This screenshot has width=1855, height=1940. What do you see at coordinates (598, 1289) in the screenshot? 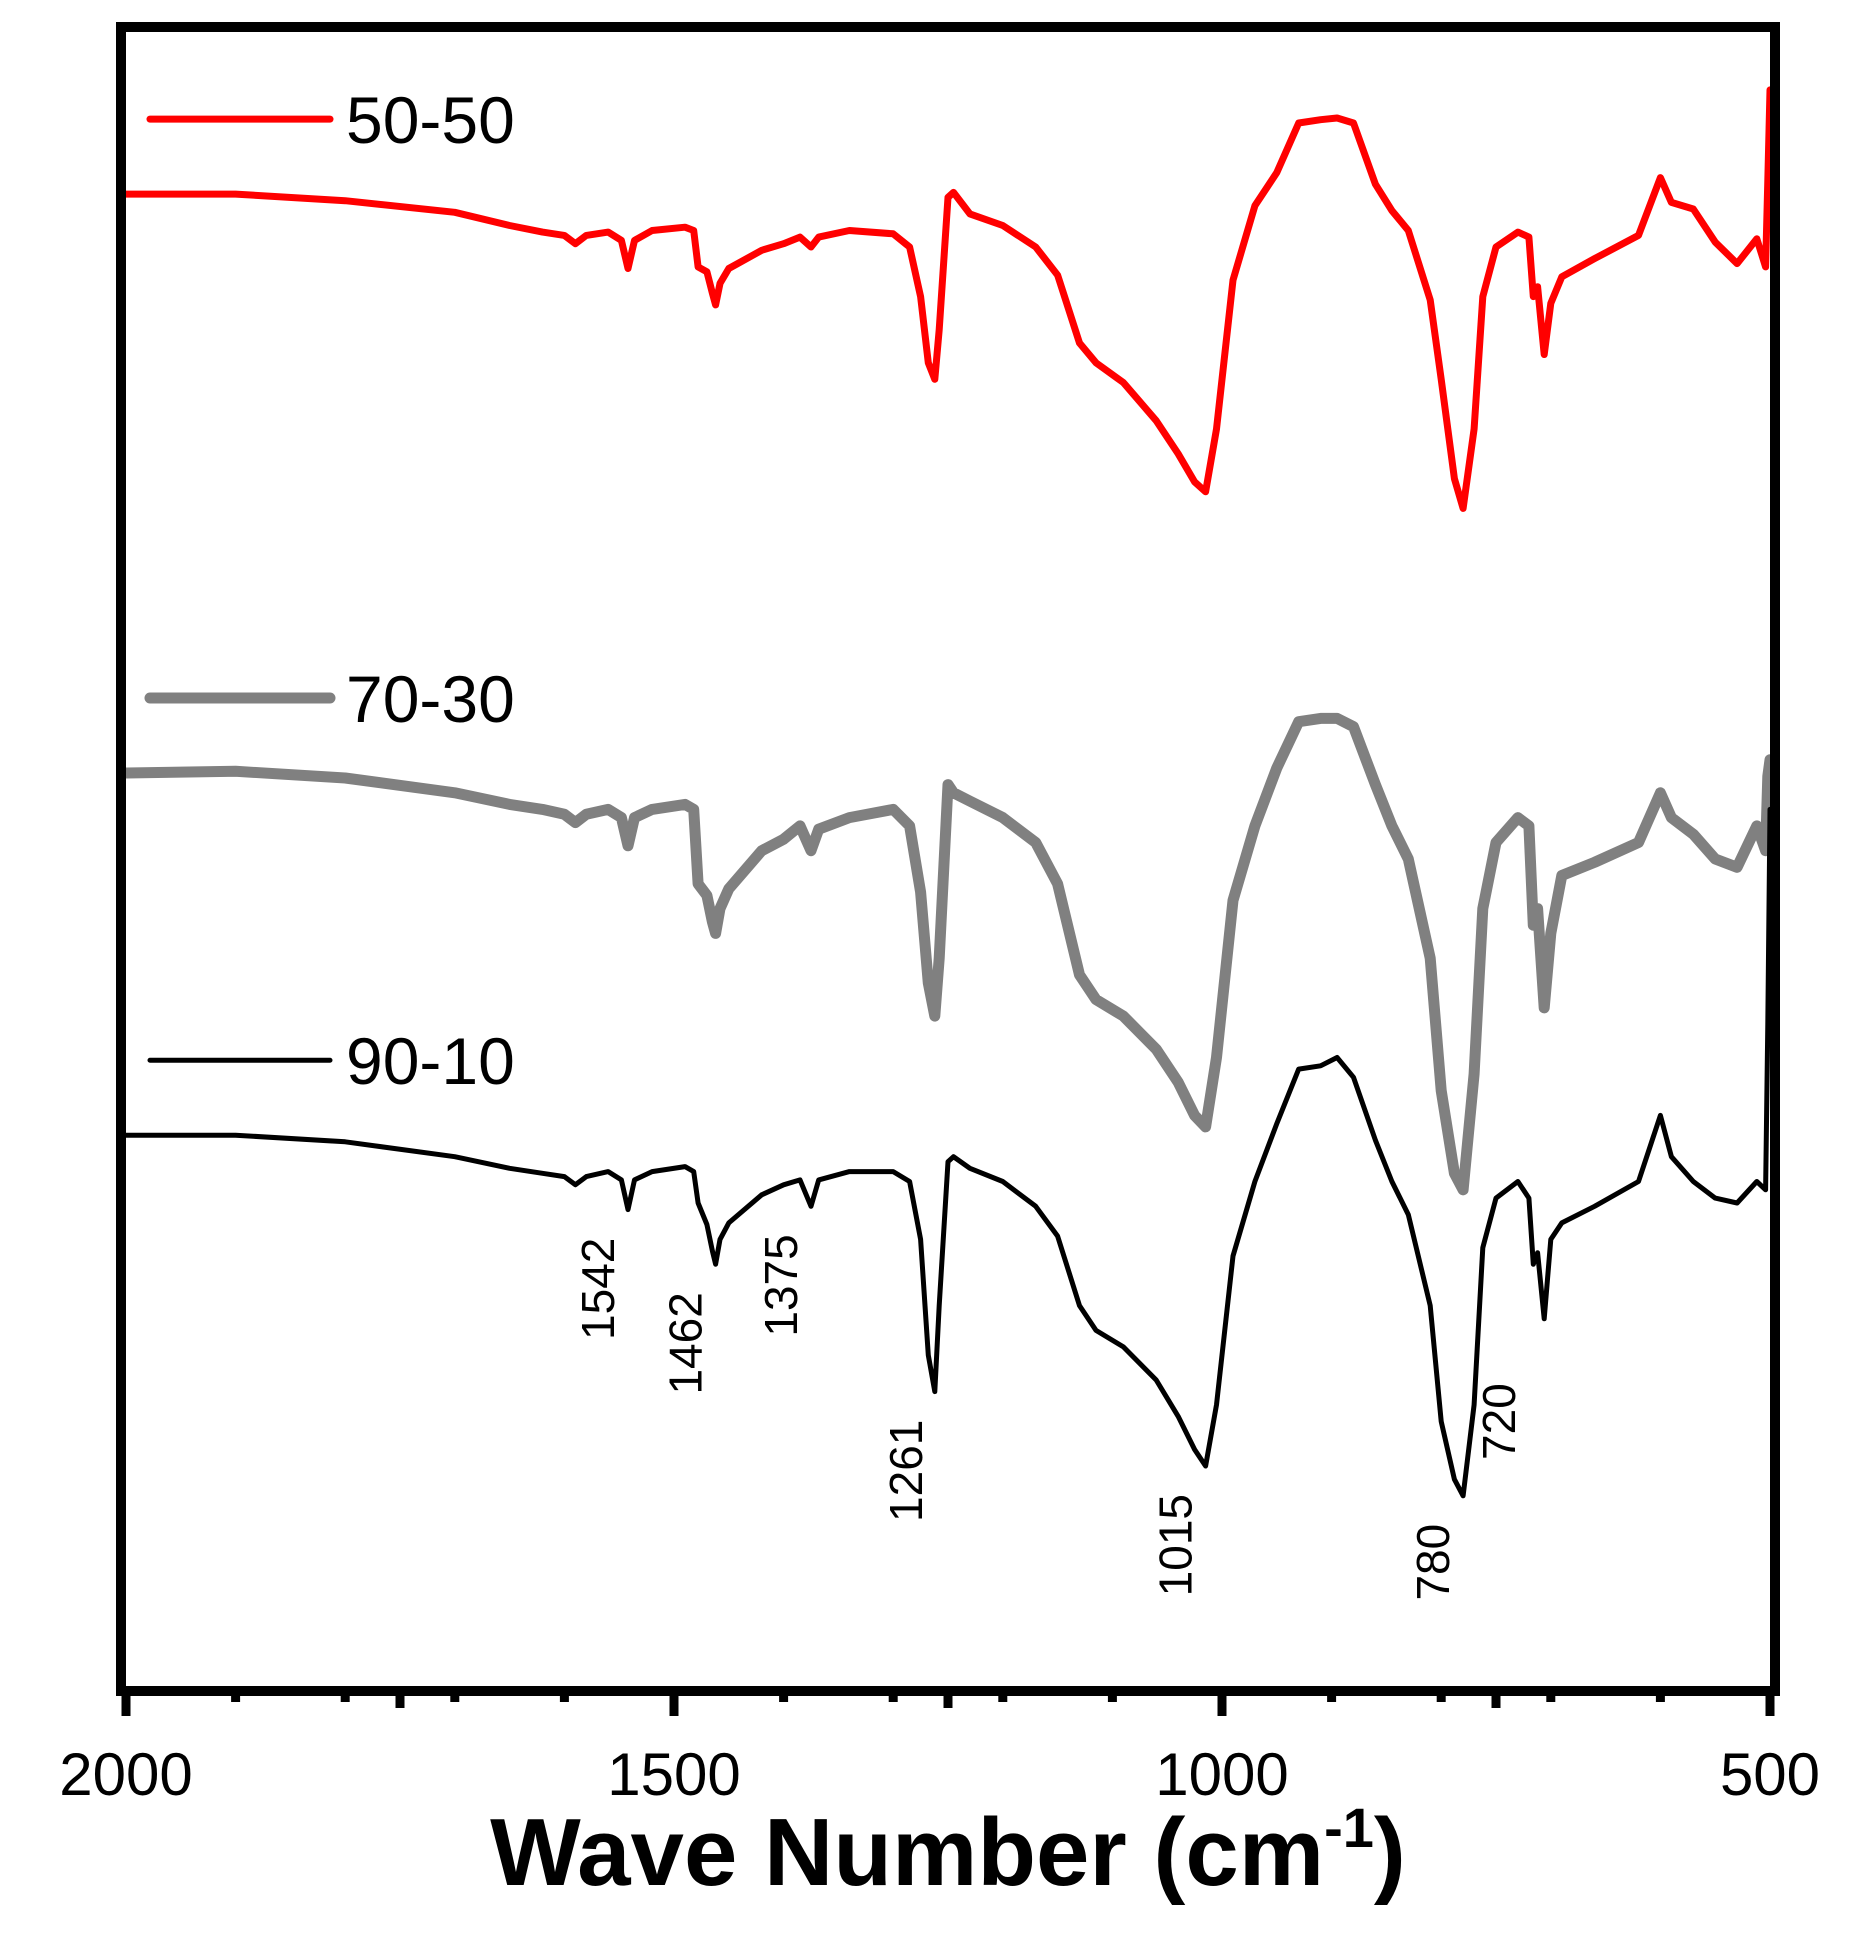
I see `peak-label-1542: 1542` at bounding box center [598, 1289].